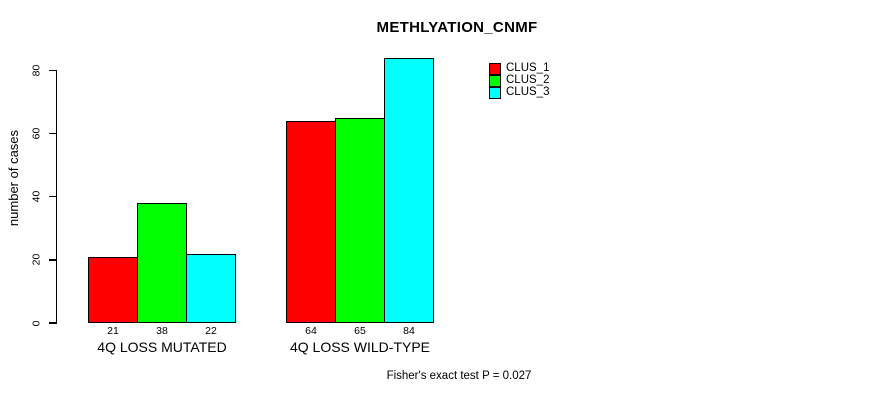 The image size is (890, 400). I want to click on pvalue-annotation: Fisher's exact test P = 0.027, so click(459, 376).